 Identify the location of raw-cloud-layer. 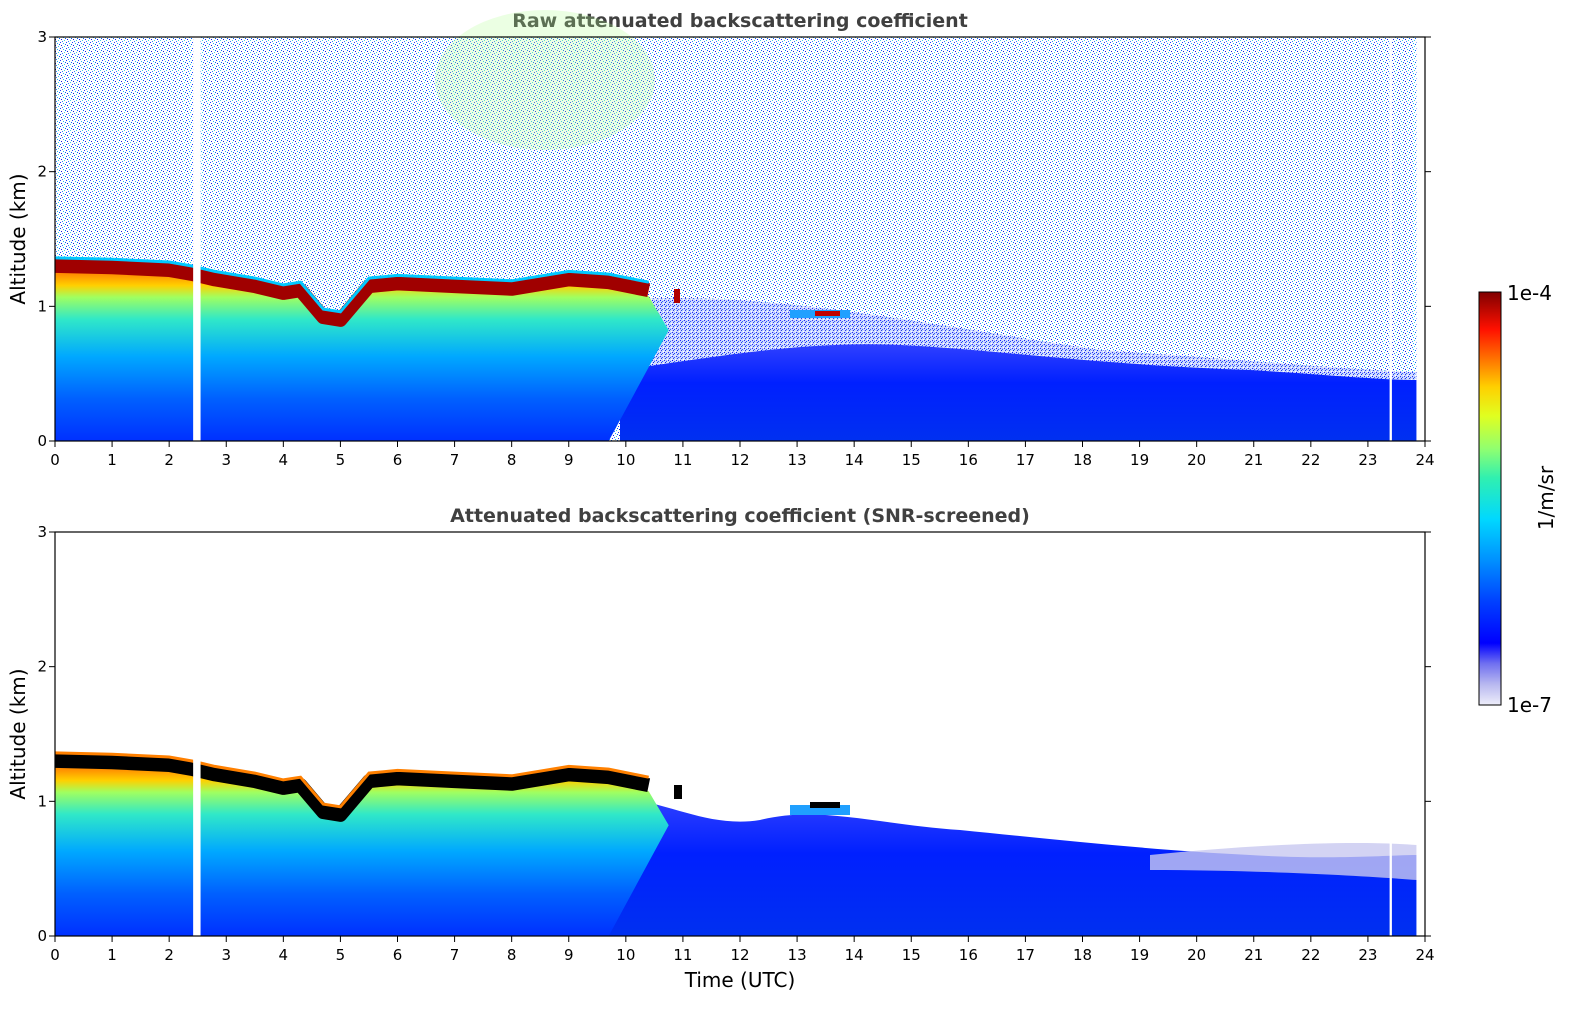
(352, 292).